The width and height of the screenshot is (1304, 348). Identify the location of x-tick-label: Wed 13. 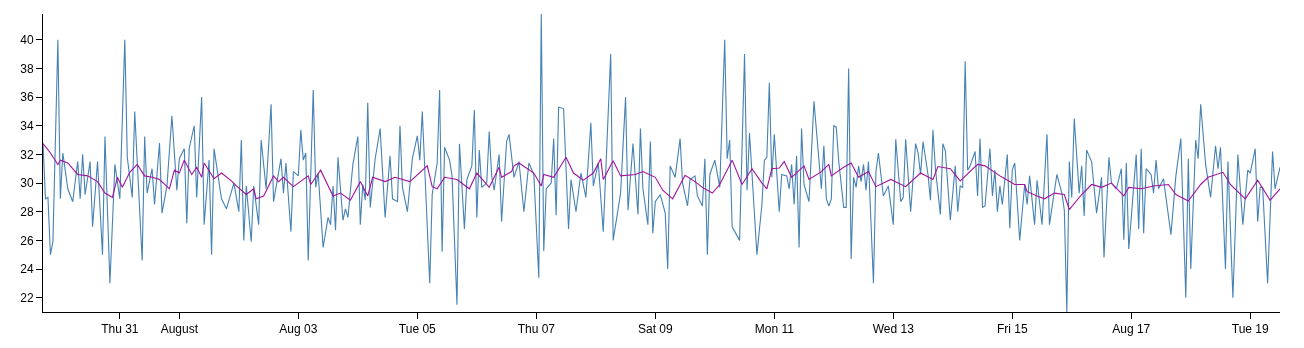
(893, 329).